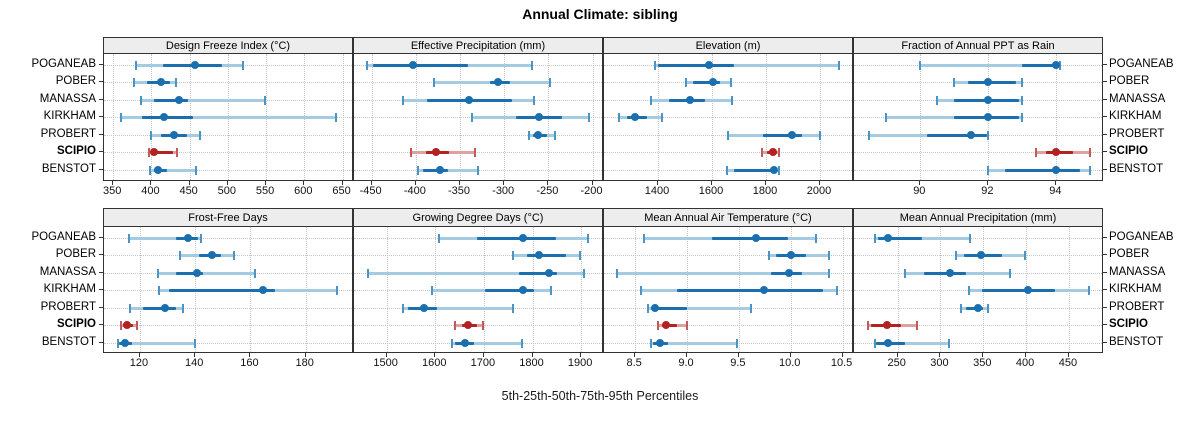  I want to click on station-label-left-poganeab: POGANEAB, so click(63, 63).